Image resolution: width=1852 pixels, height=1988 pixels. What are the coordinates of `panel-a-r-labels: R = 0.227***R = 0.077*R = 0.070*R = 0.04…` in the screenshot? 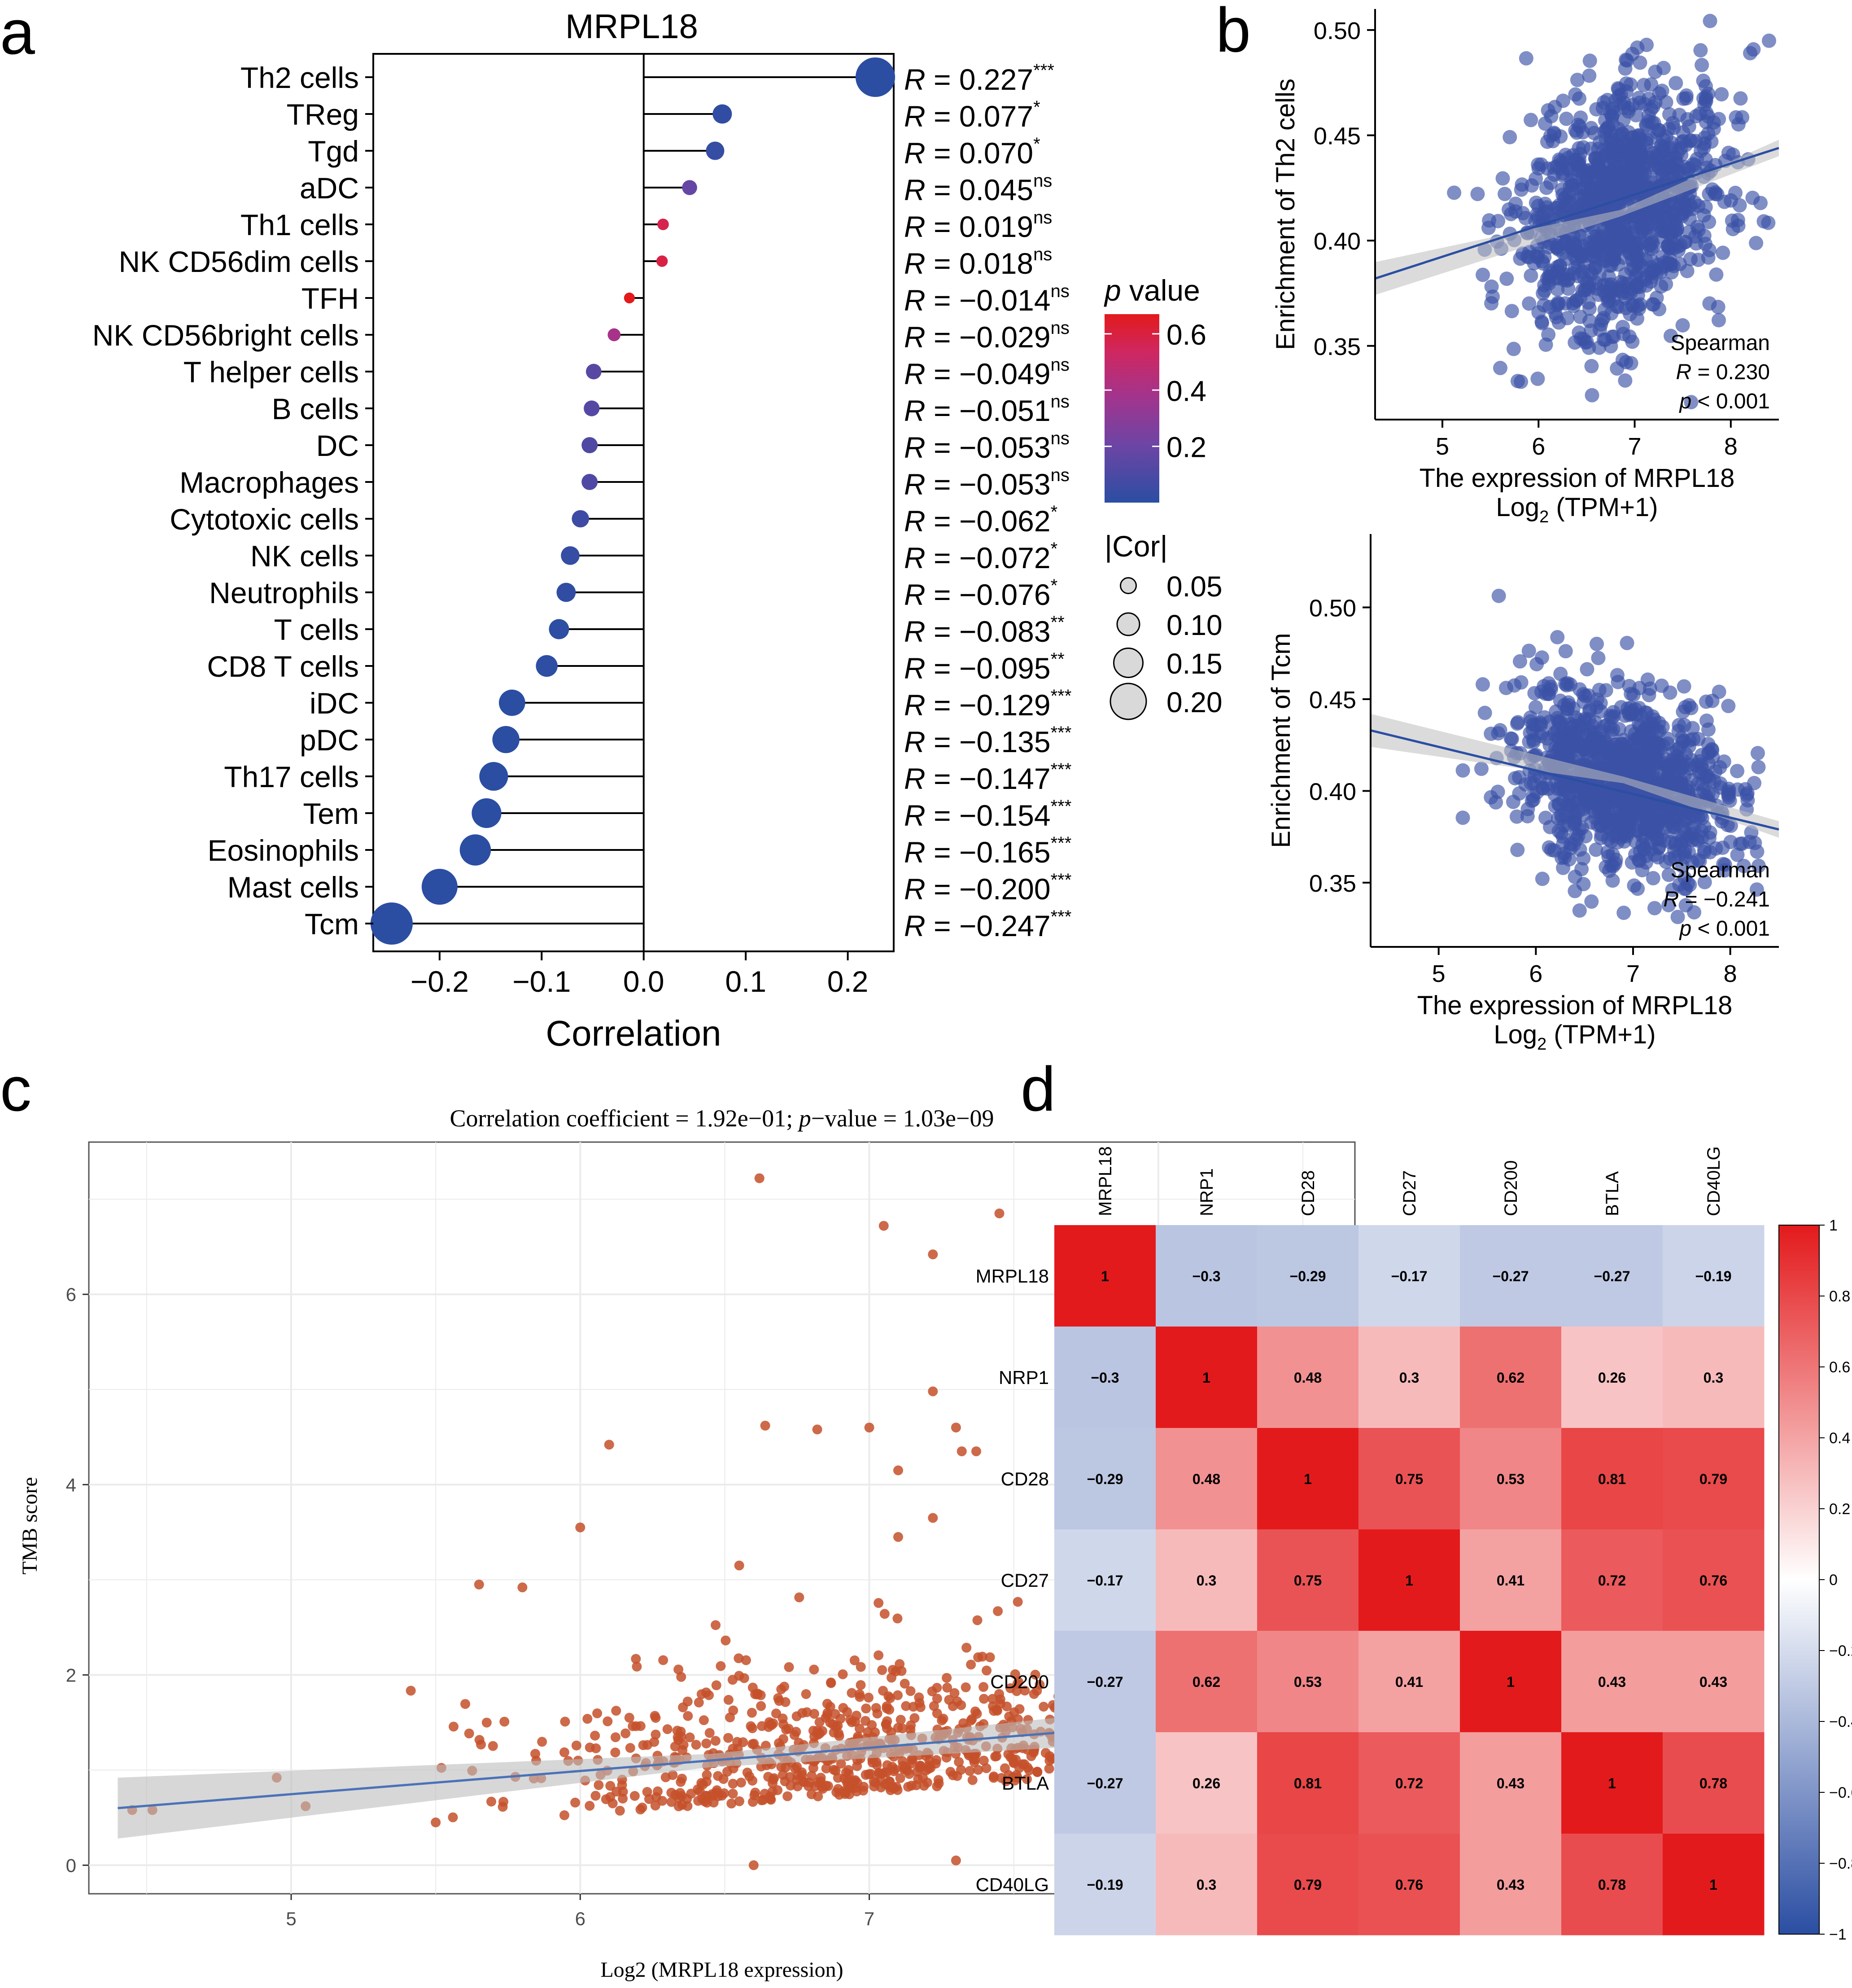 It's located at (987, 501).